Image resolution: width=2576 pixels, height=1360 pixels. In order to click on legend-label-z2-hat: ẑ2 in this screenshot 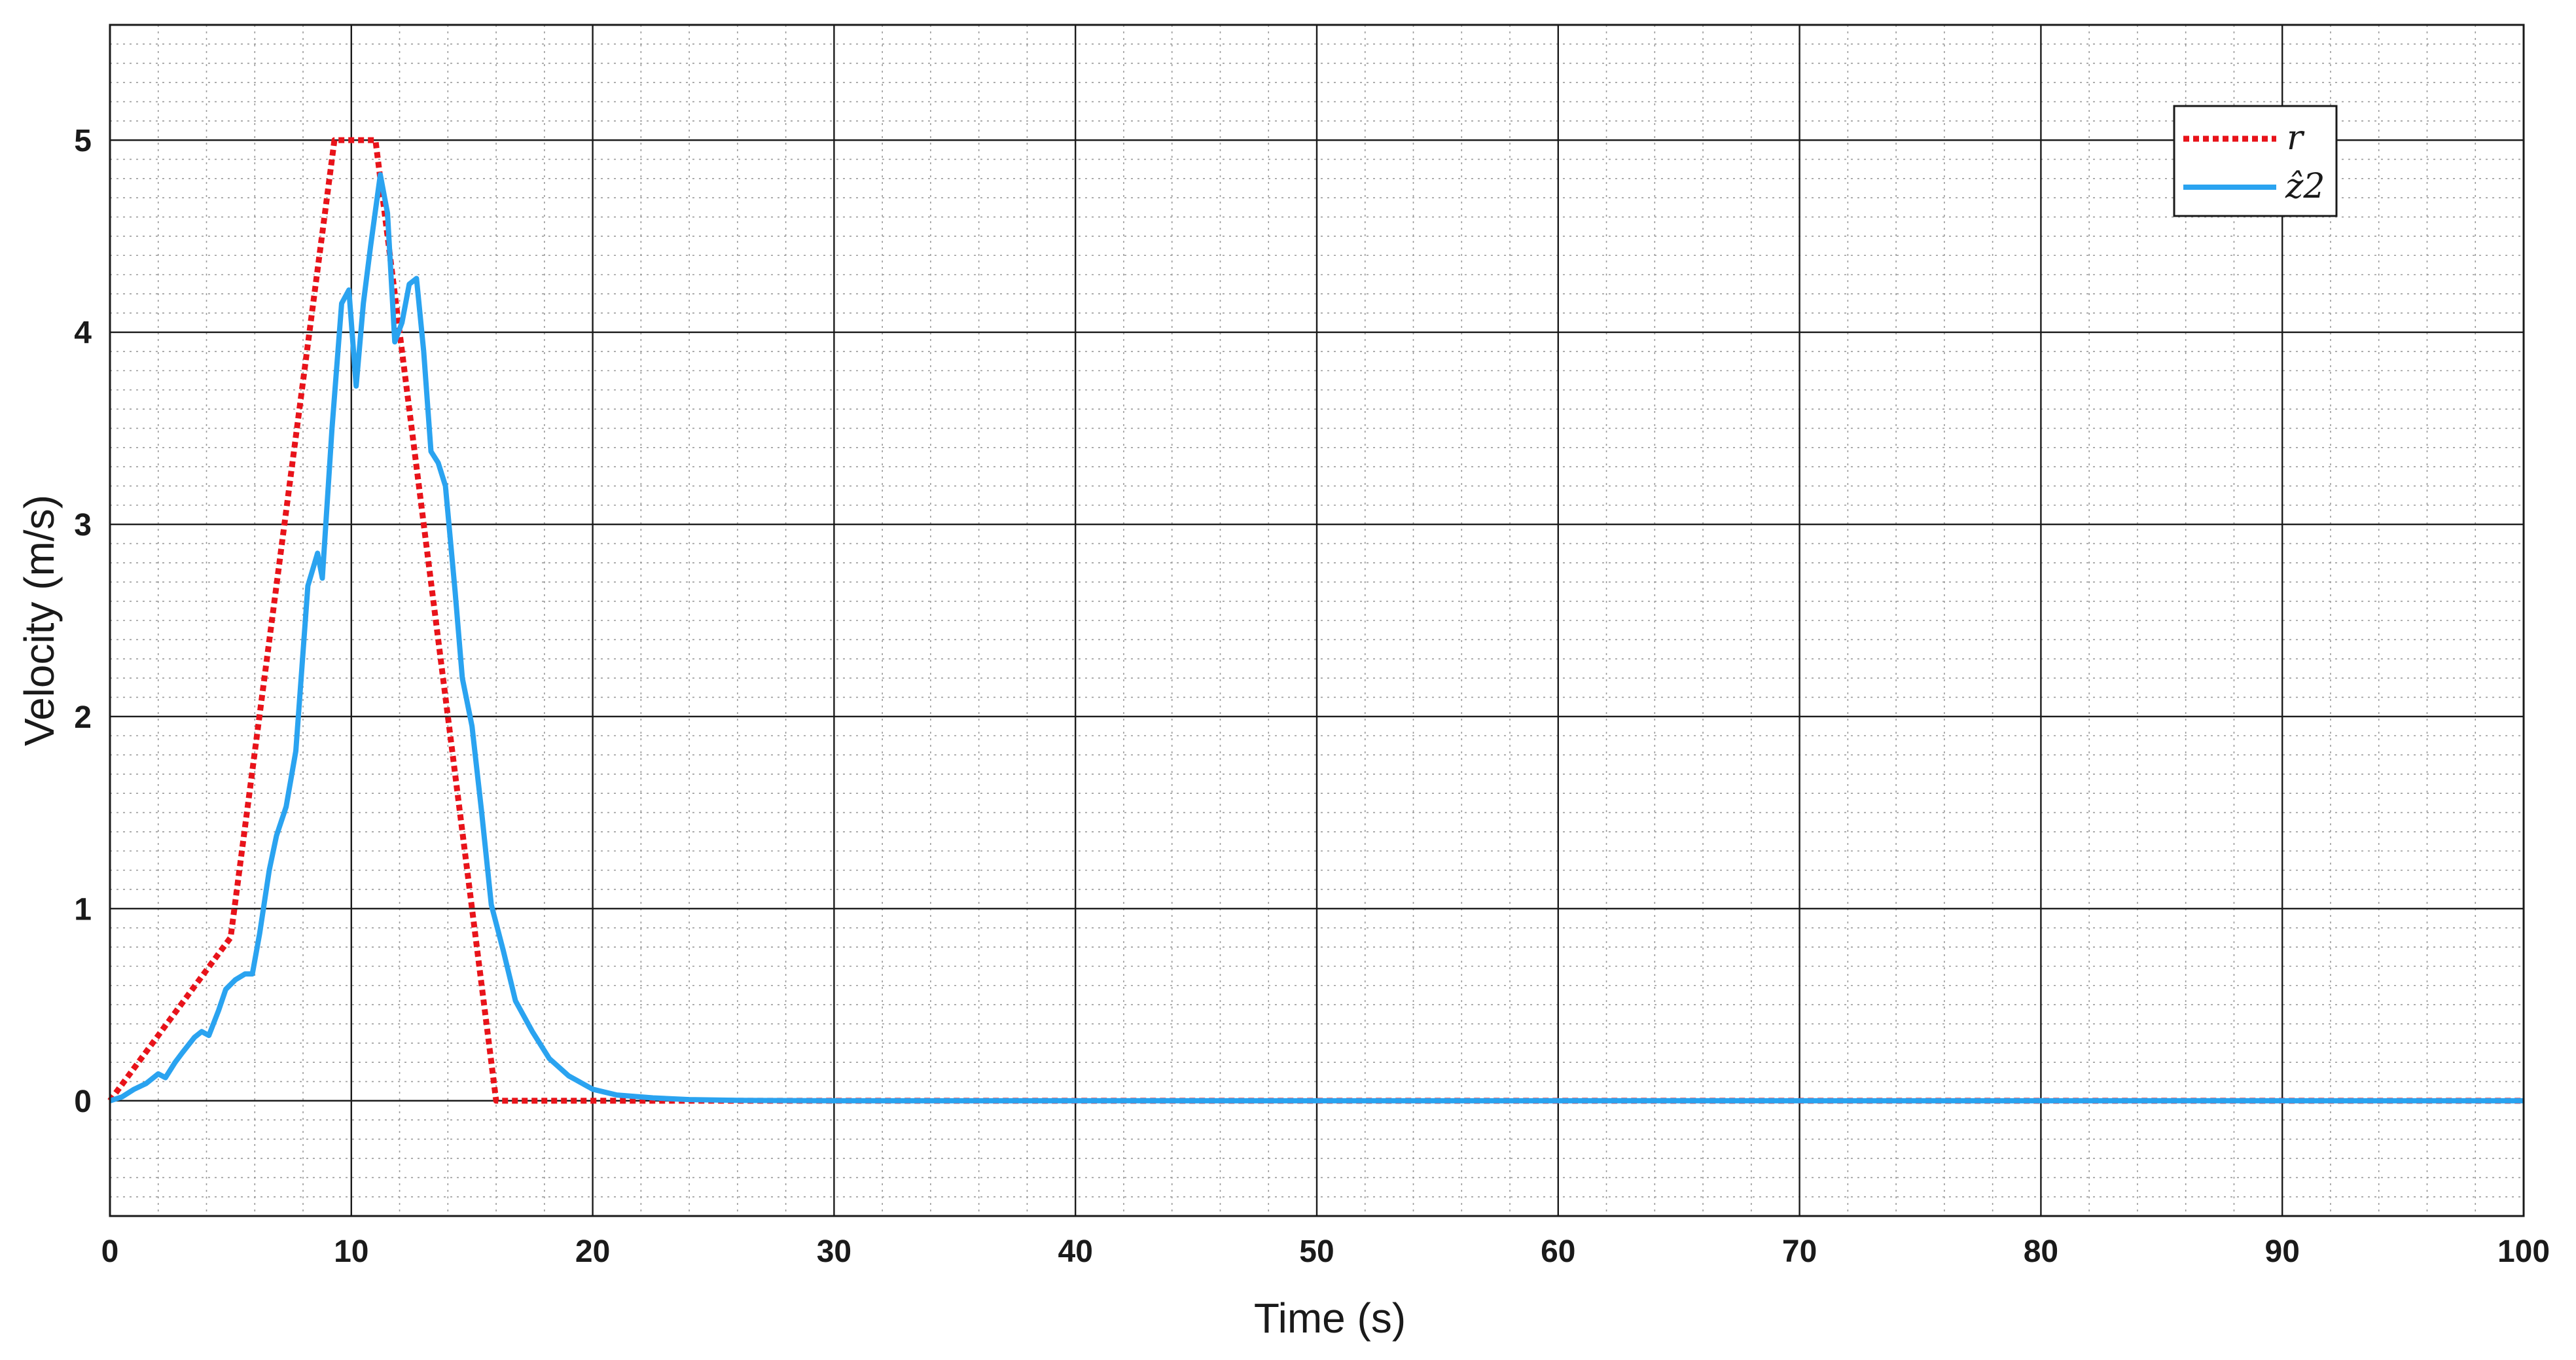, I will do `click(2305, 186)`.